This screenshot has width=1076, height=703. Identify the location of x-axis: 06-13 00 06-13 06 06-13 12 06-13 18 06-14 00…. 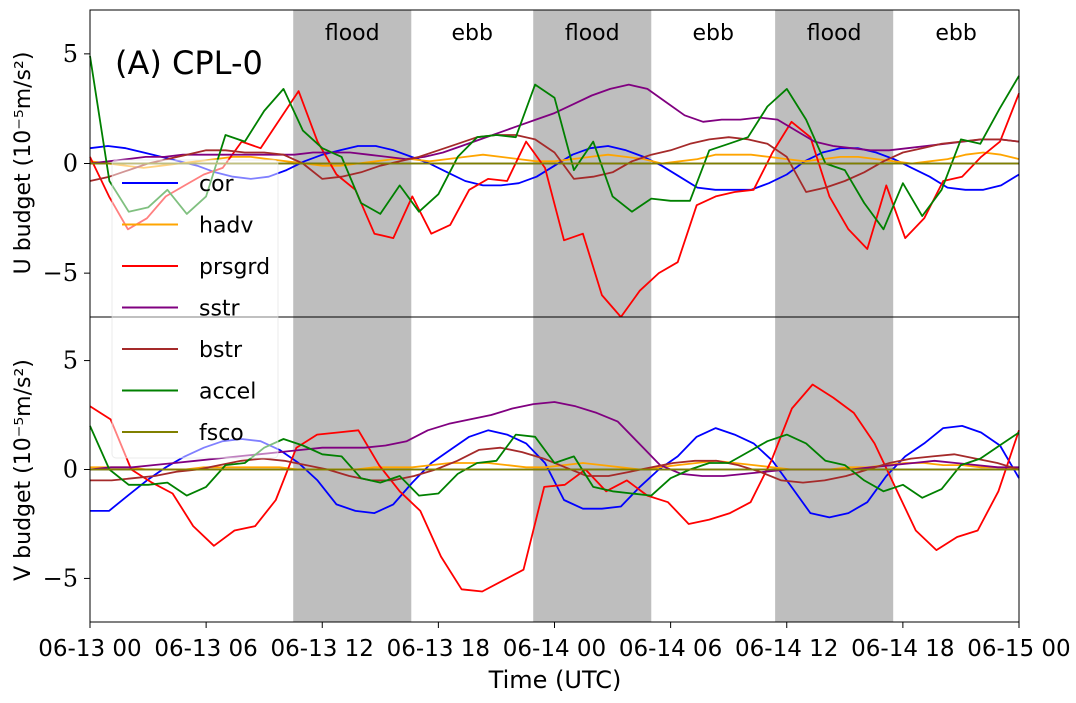
(554, 658).